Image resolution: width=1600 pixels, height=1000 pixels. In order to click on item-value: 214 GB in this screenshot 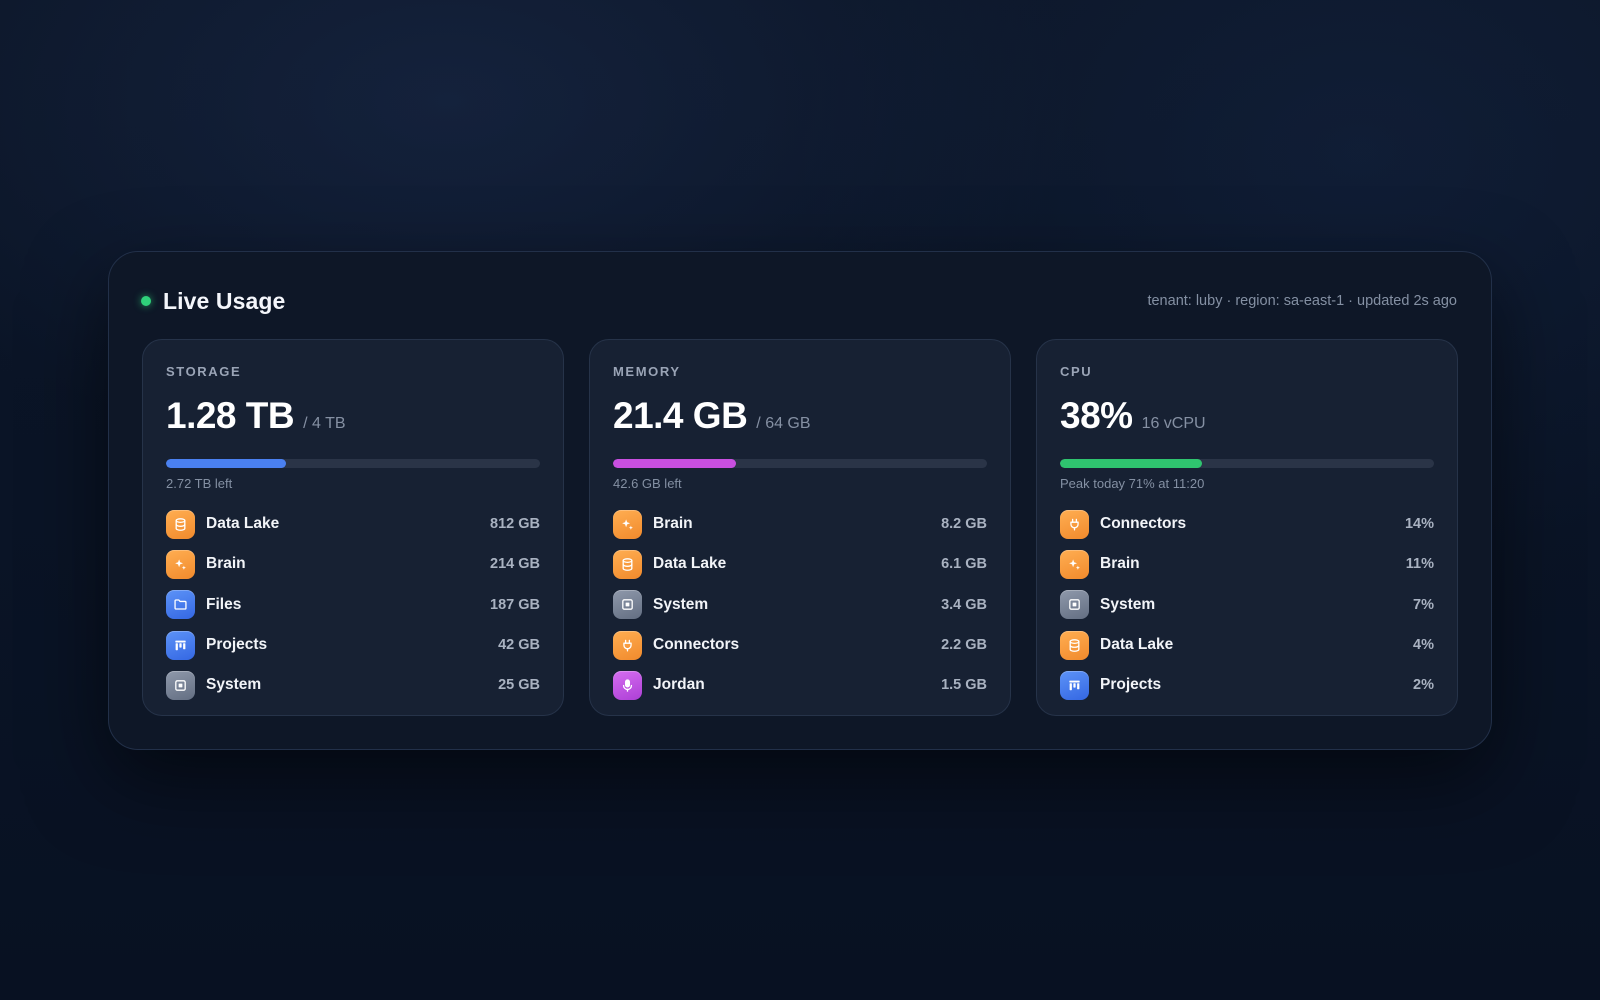, I will do `click(515, 564)`.